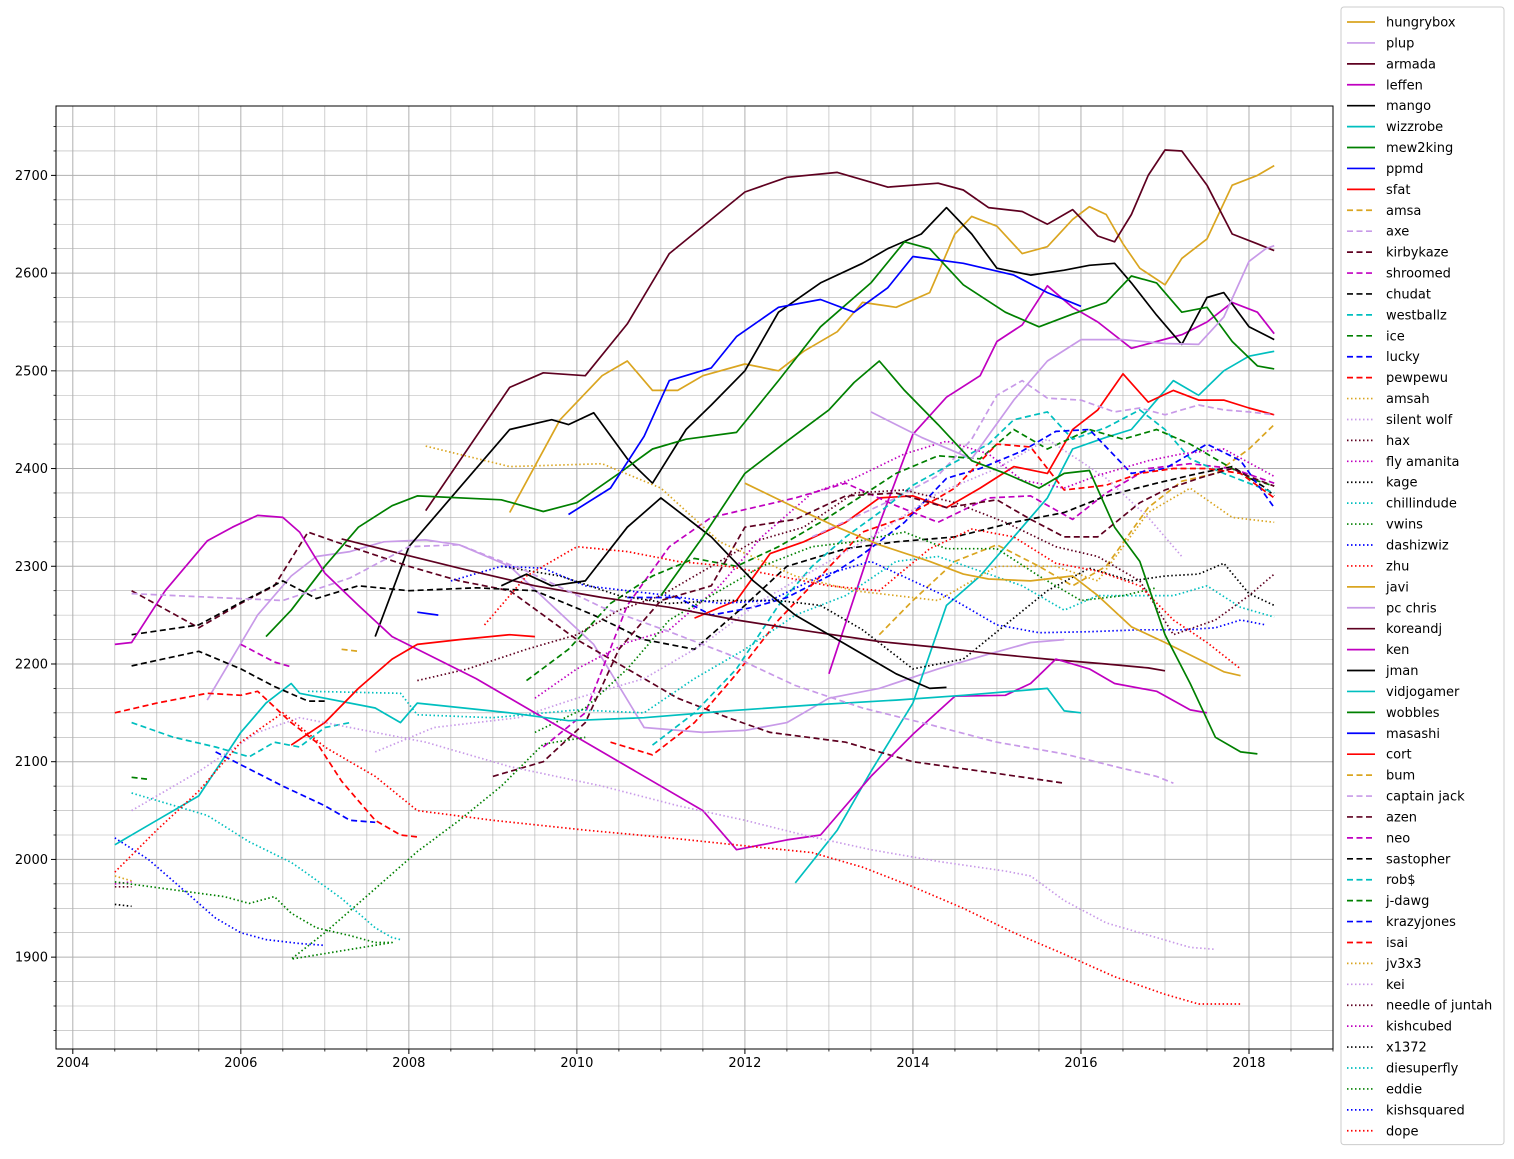 Image resolution: width=1514 pixels, height=1159 pixels. Describe the element at coordinates (1414, 127) in the screenshot. I see `legend-label: wizzrobe` at that location.